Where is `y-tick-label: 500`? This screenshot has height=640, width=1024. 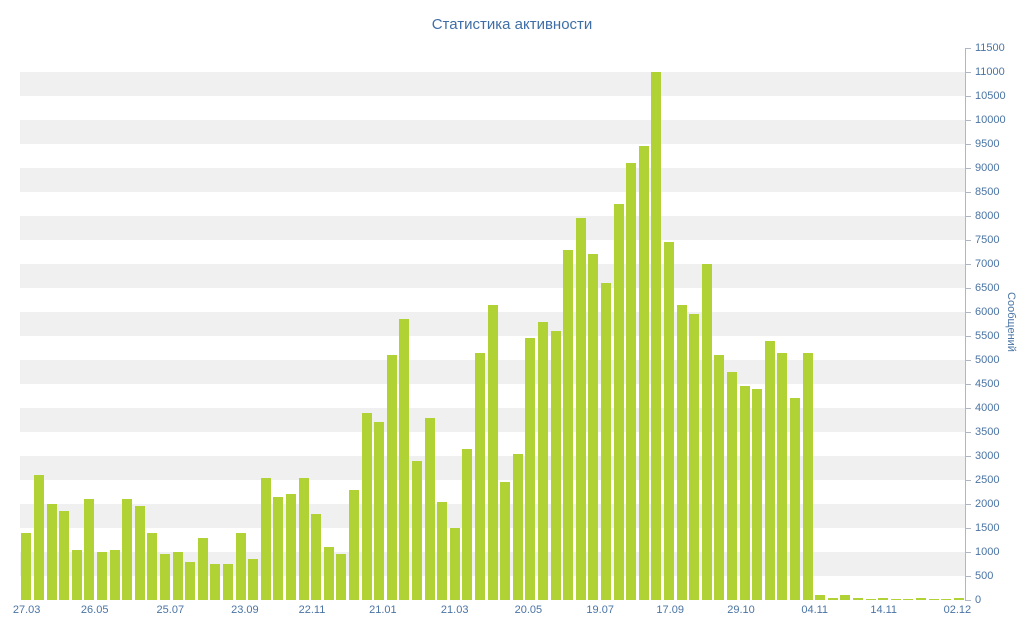 y-tick-label: 500 is located at coordinates (984, 576).